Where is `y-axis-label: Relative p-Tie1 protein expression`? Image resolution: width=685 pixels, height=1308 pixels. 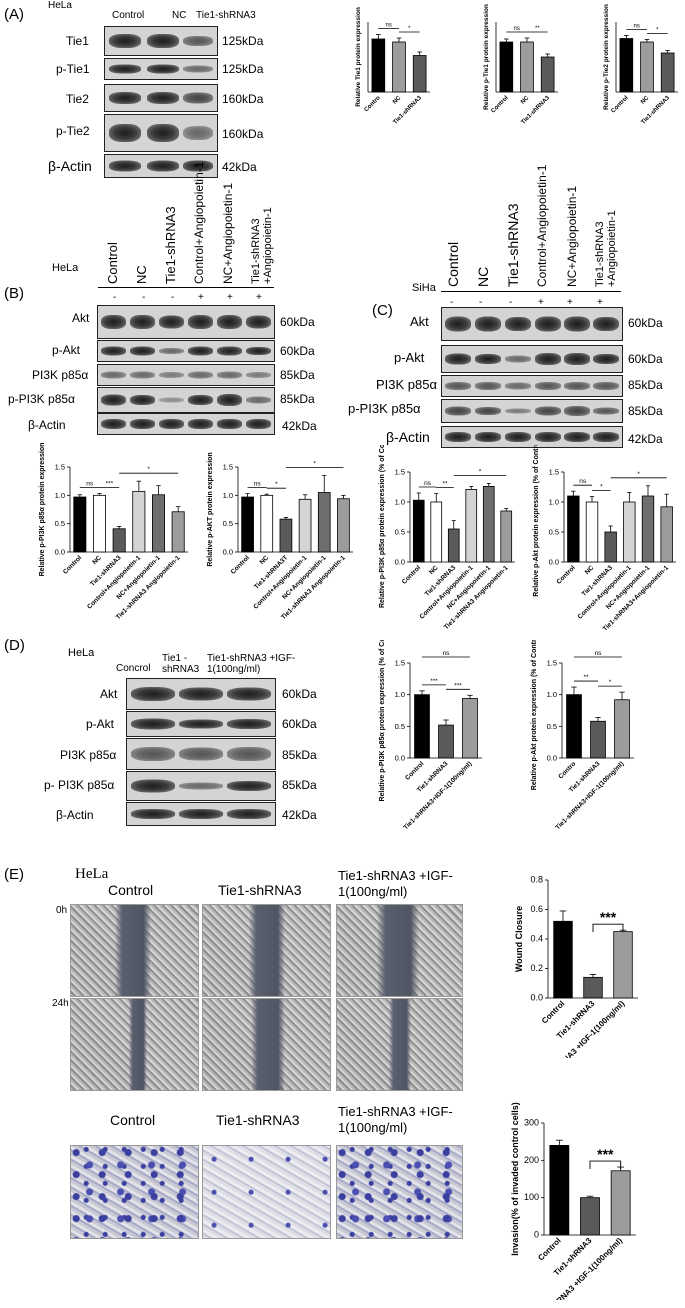 y-axis-label: Relative p-Tie1 protein expression is located at coordinates (486, 57).